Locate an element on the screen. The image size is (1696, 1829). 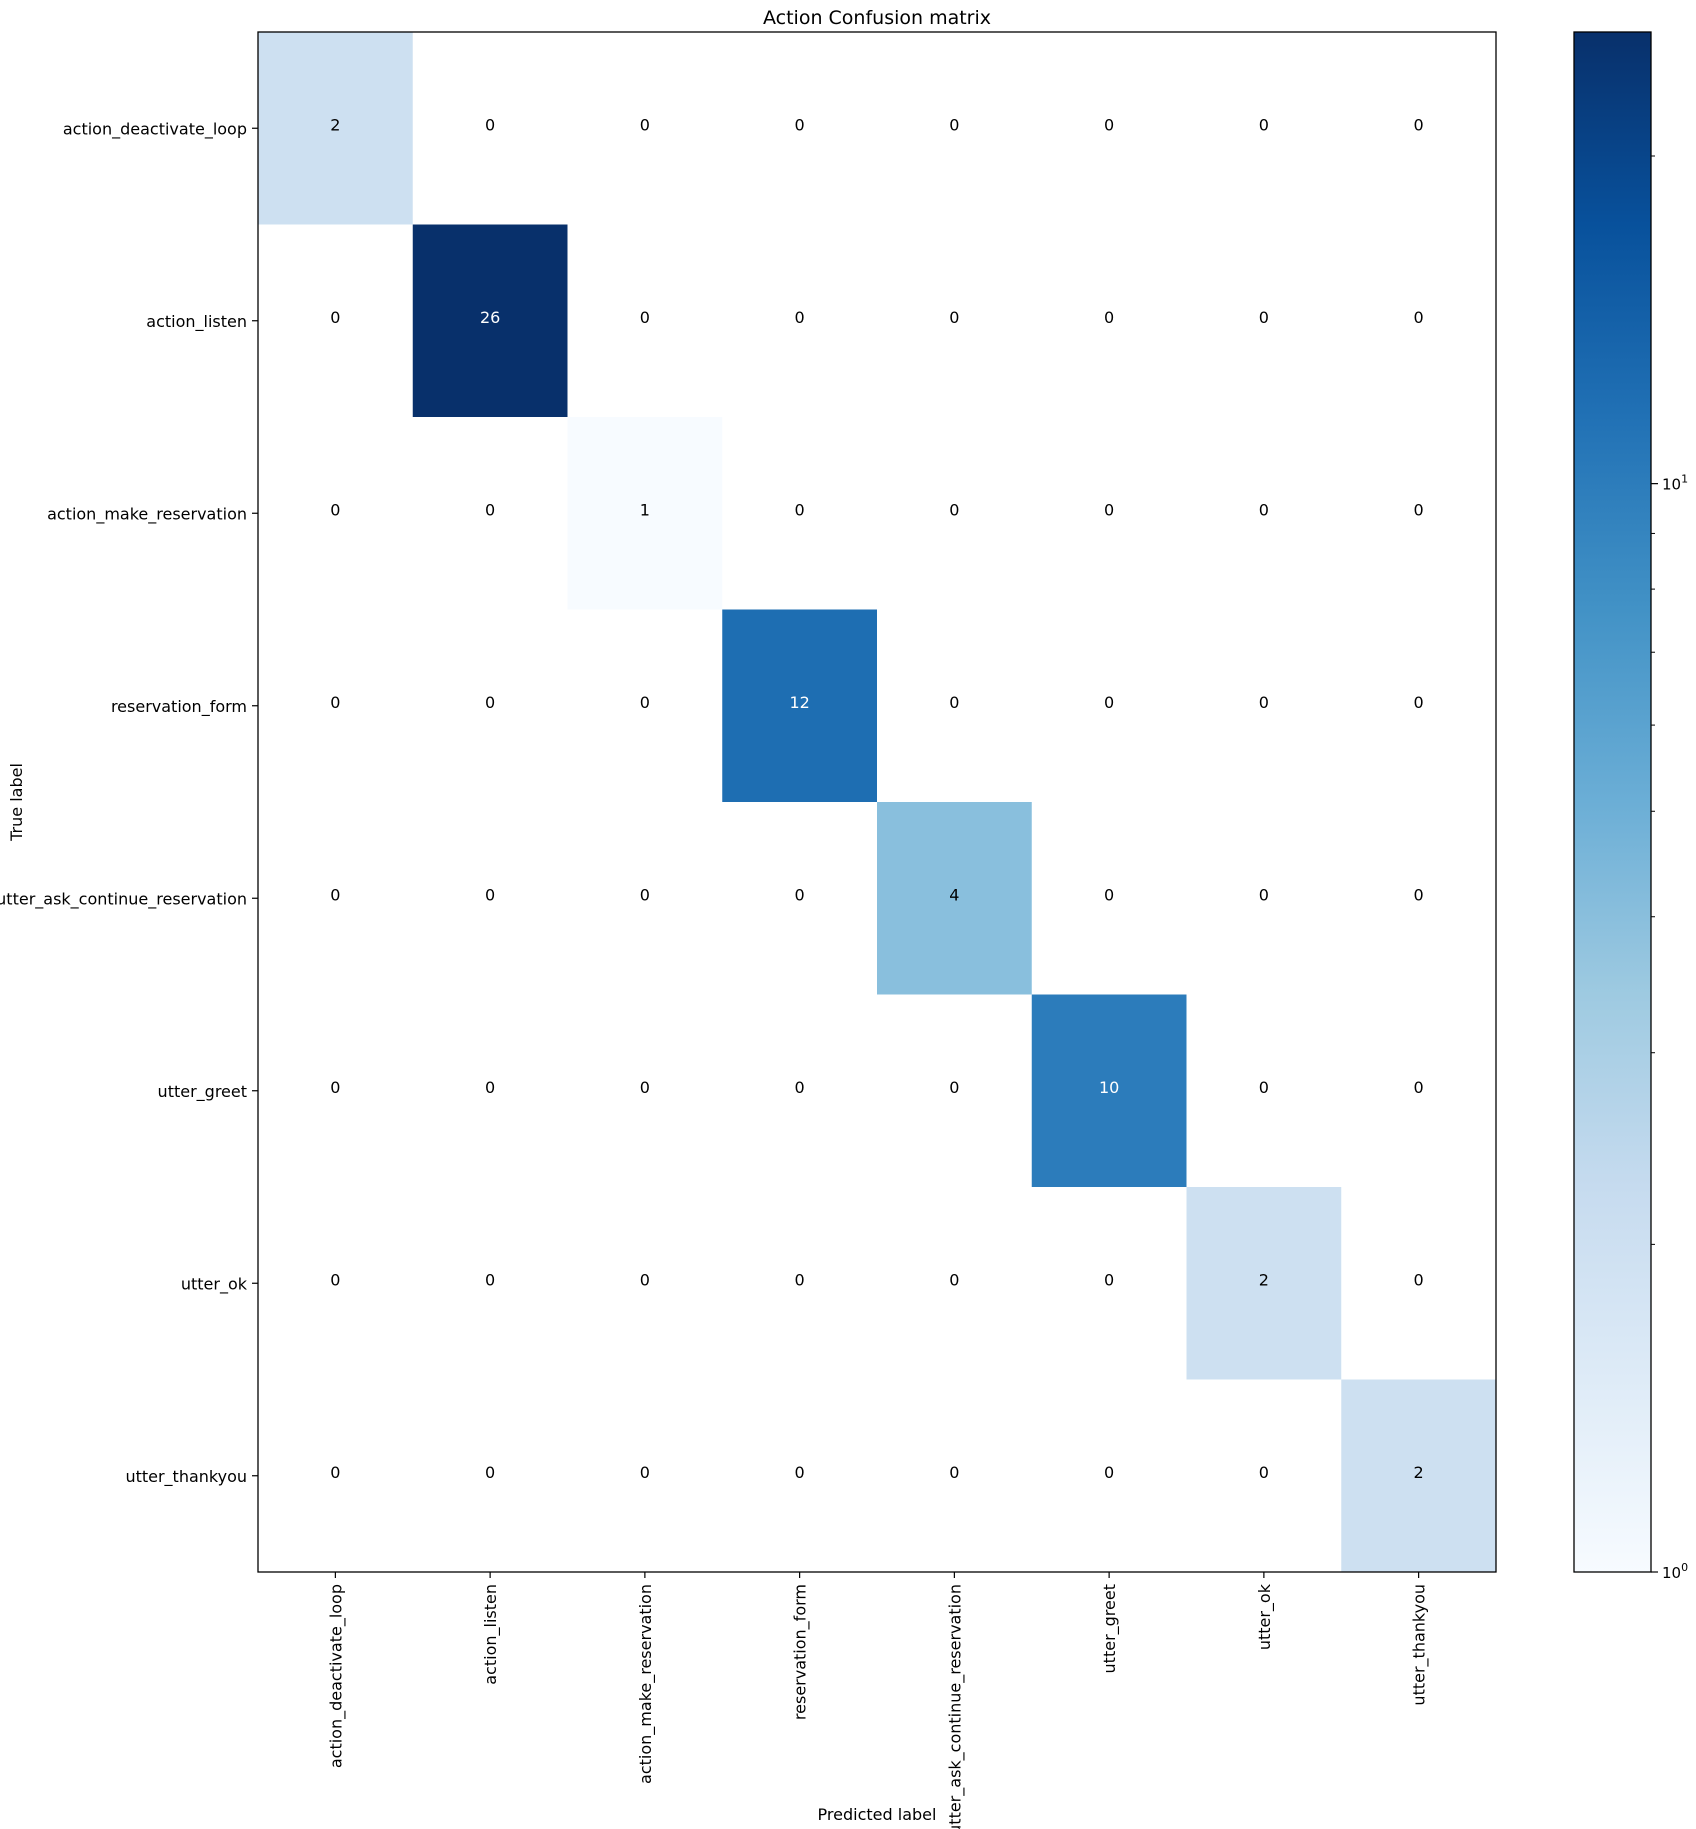
y-tick-label: action_make_reservation is located at coordinates (147, 514).